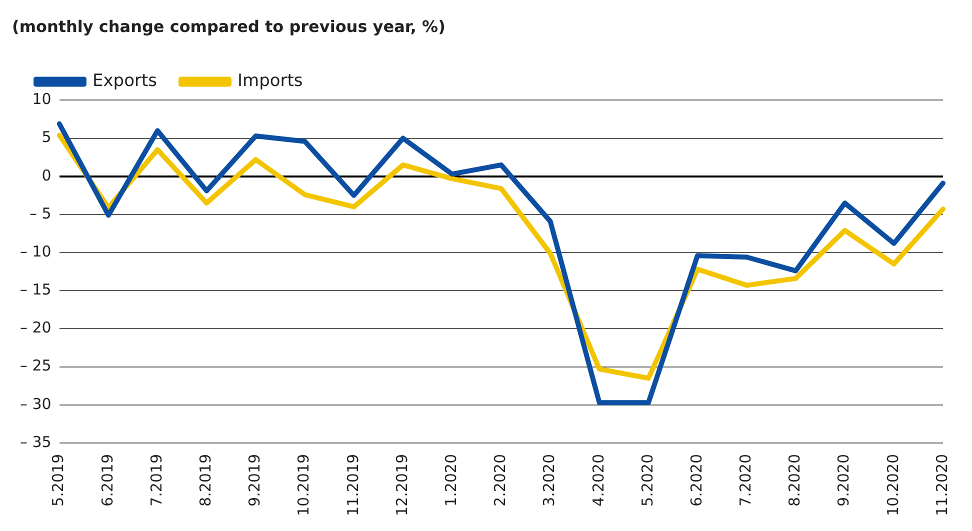  Describe the element at coordinates (156, 480) in the screenshot. I see `x-tick-label: 7.2019` at that location.